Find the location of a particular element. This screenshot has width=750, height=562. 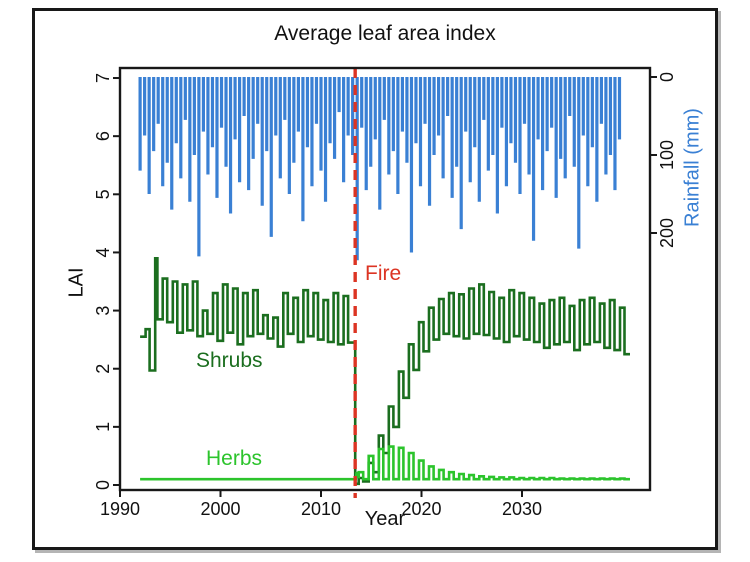

y-right-tick-label: 100 is located at coordinates (667, 155).